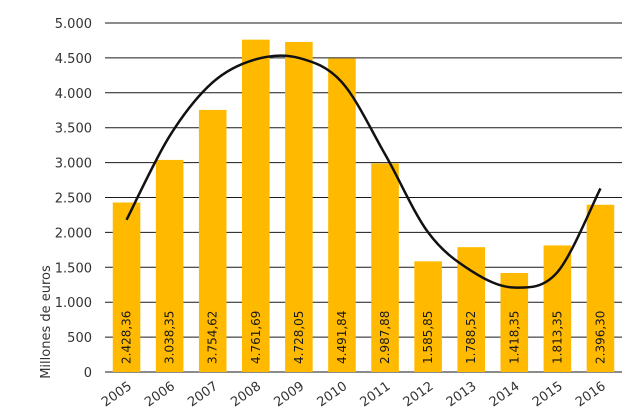  What do you see at coordinates (246, 394) in the screenshot?
I see `x-tick-label: 2008` at bounding box center [246, 394].